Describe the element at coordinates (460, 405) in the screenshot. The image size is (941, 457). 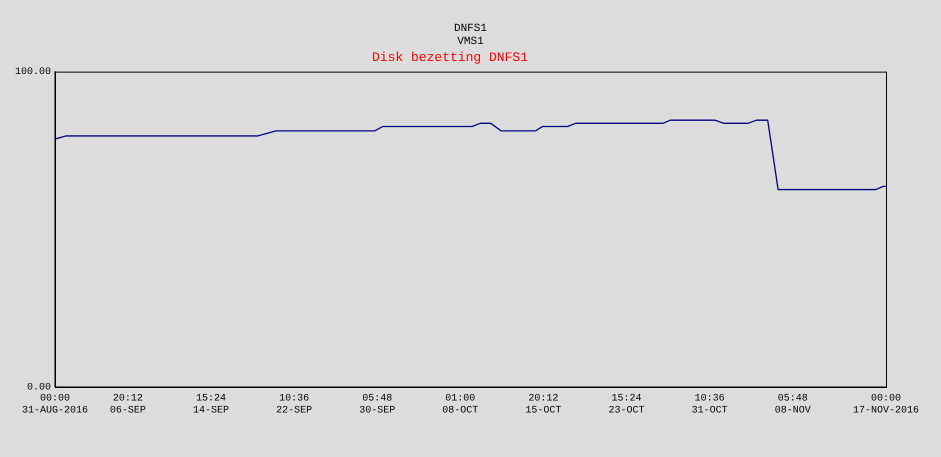
I see `x-tick-label: 01:00 08-OCT` at that location.